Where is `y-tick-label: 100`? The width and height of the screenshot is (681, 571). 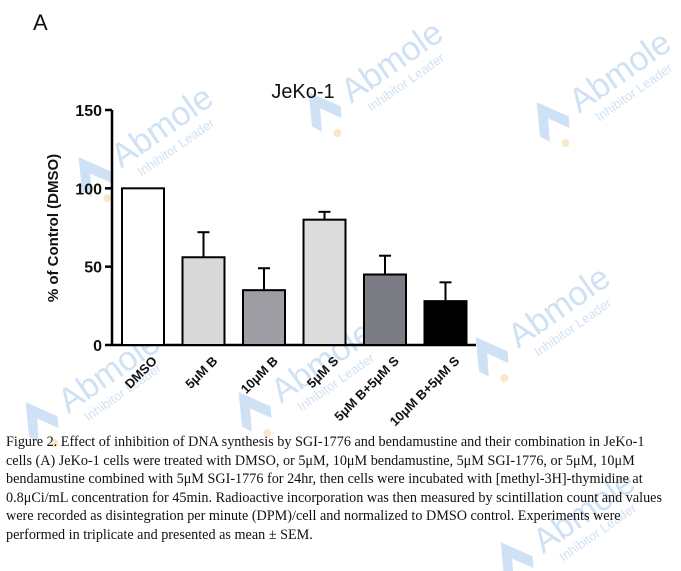 y-tick-label: 100 is located at coordinates (88, 189).